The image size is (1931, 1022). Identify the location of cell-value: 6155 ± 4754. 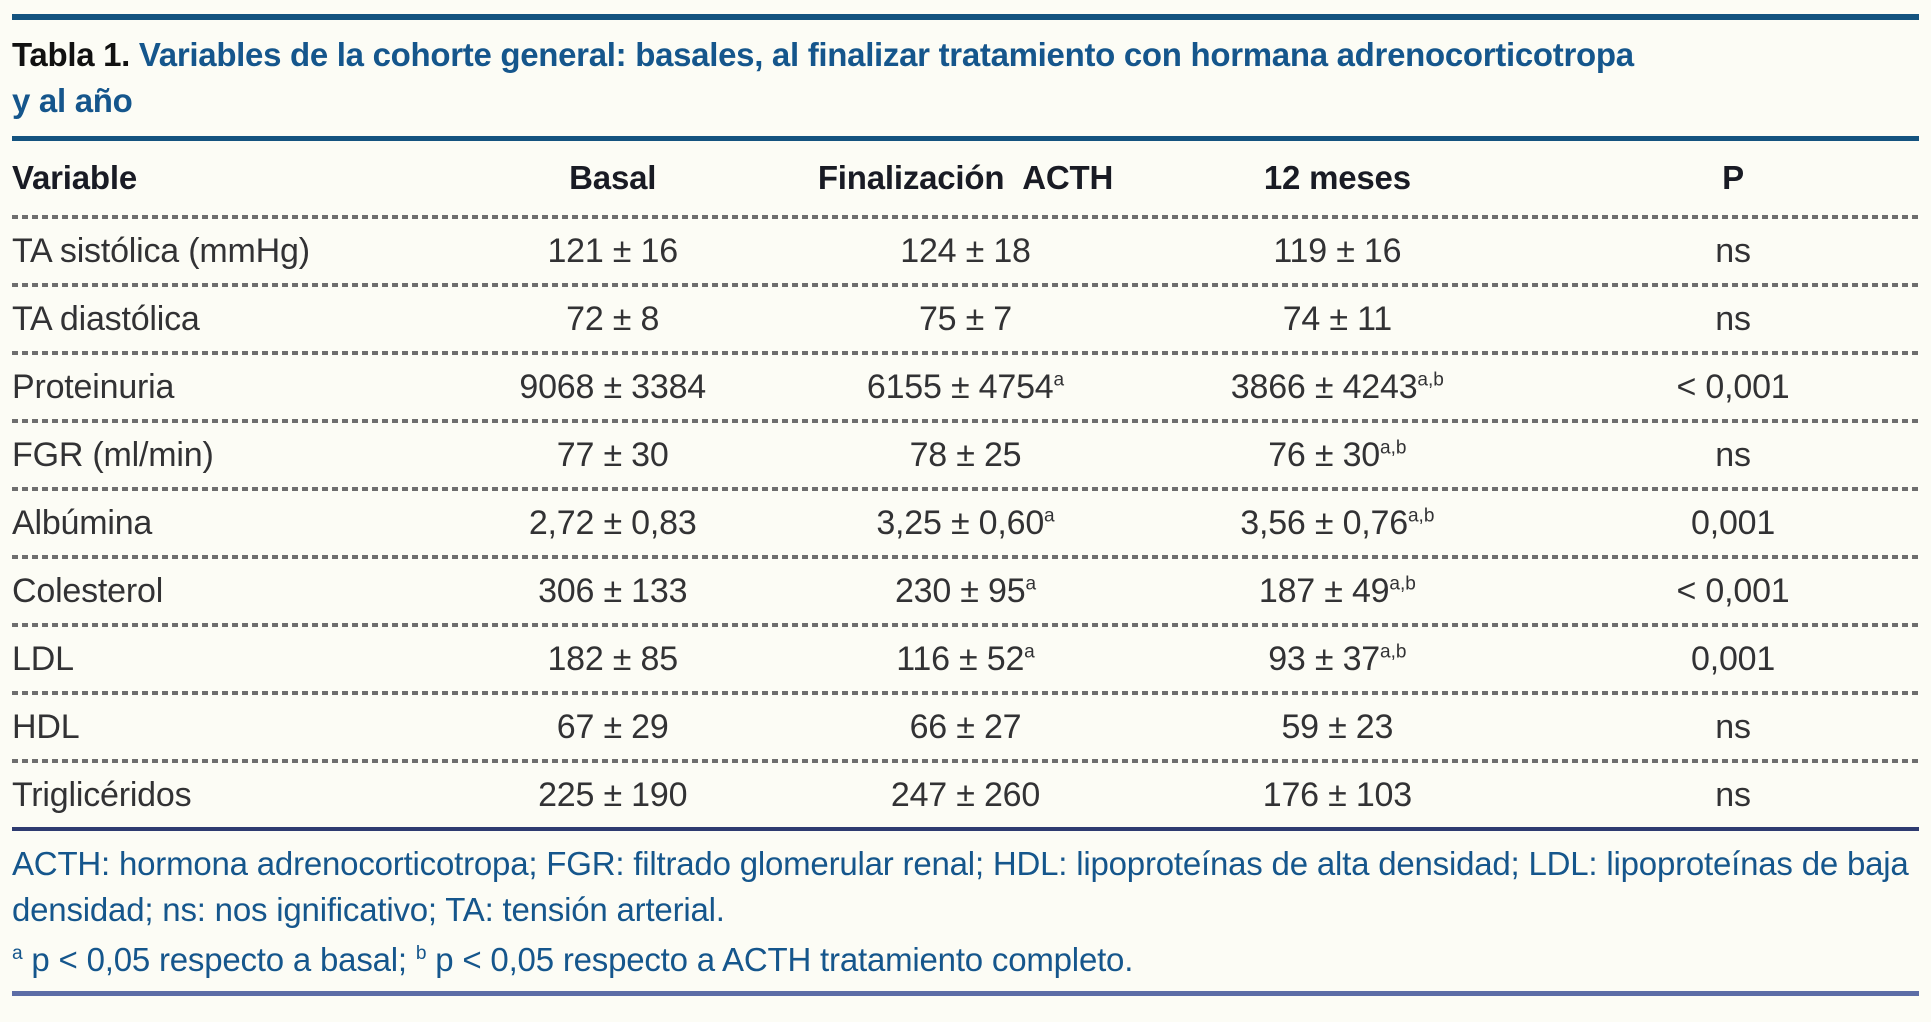
(960, 386).